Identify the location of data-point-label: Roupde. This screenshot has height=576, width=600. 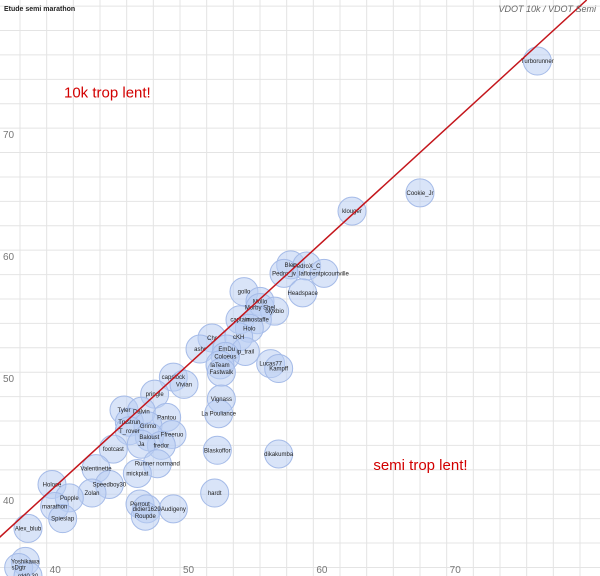
(146, 517).